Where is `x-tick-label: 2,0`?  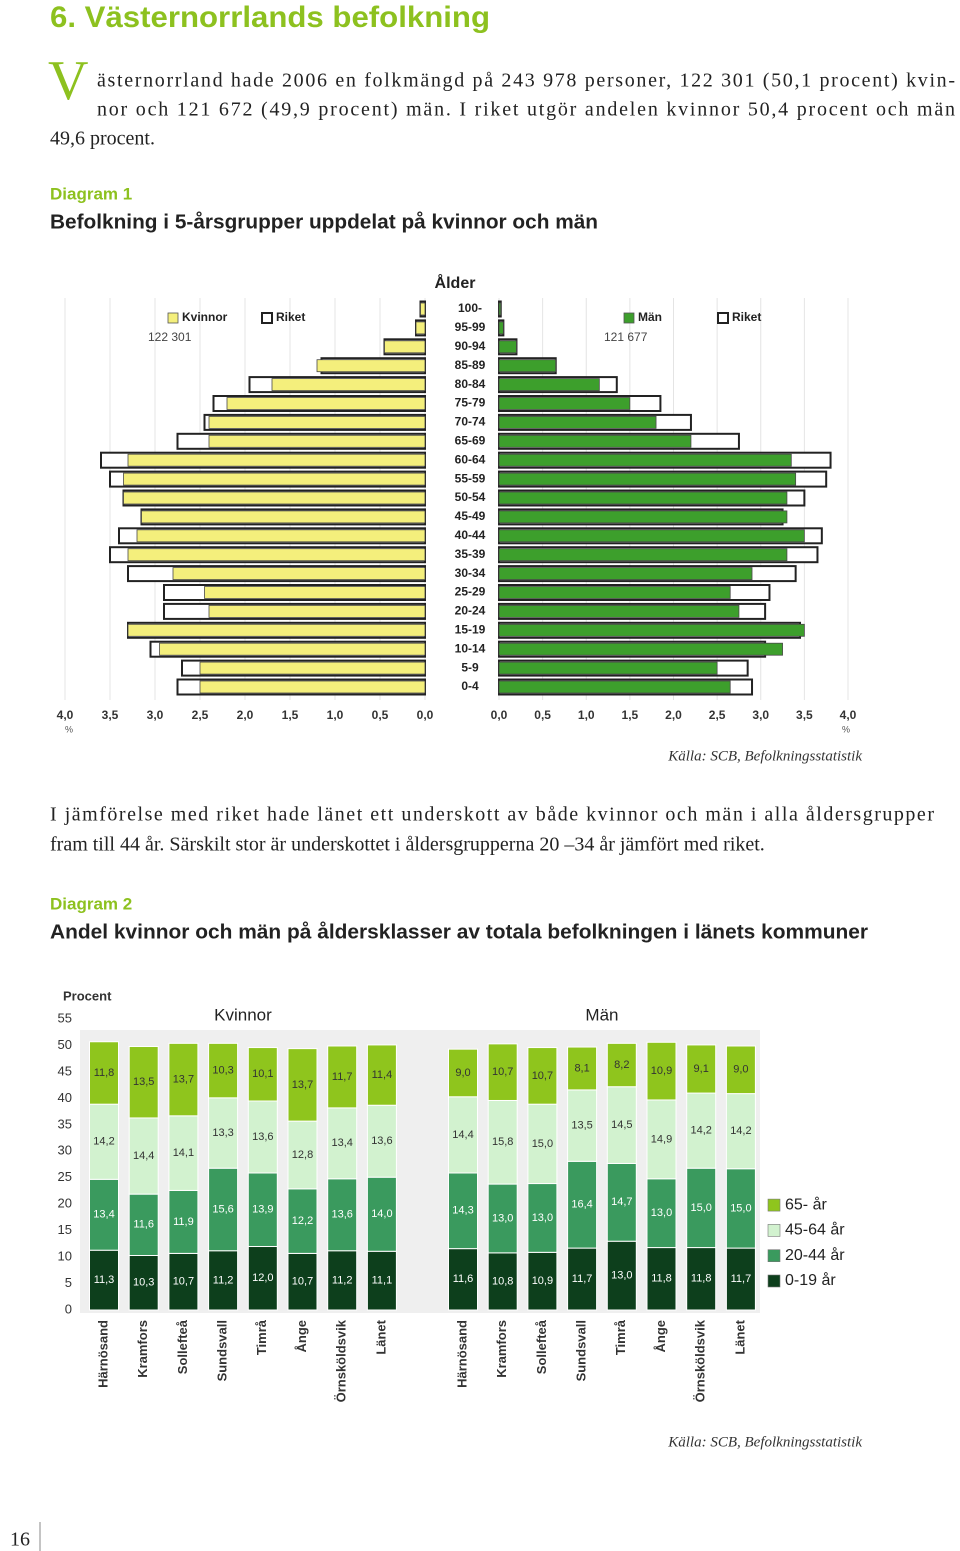
x-tick-label: 2,0 is located at coordinates (673, 715).